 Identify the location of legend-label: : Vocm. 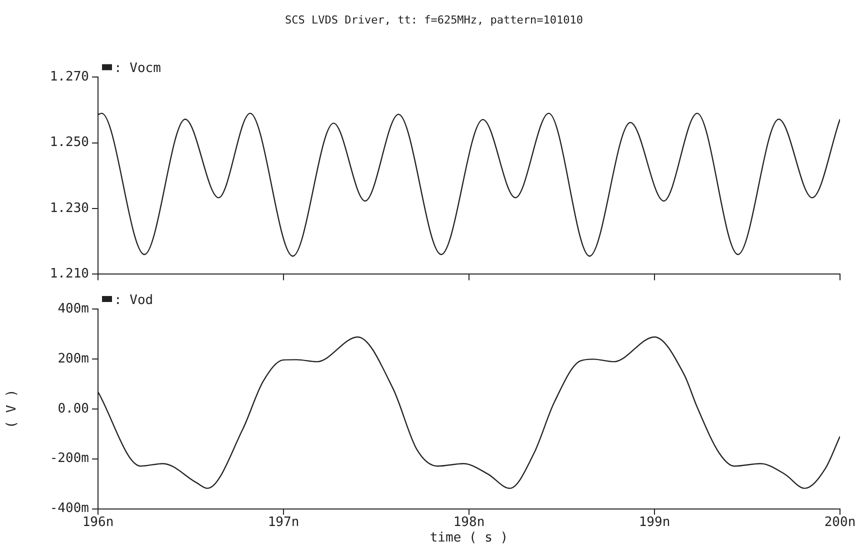
(138, 68).